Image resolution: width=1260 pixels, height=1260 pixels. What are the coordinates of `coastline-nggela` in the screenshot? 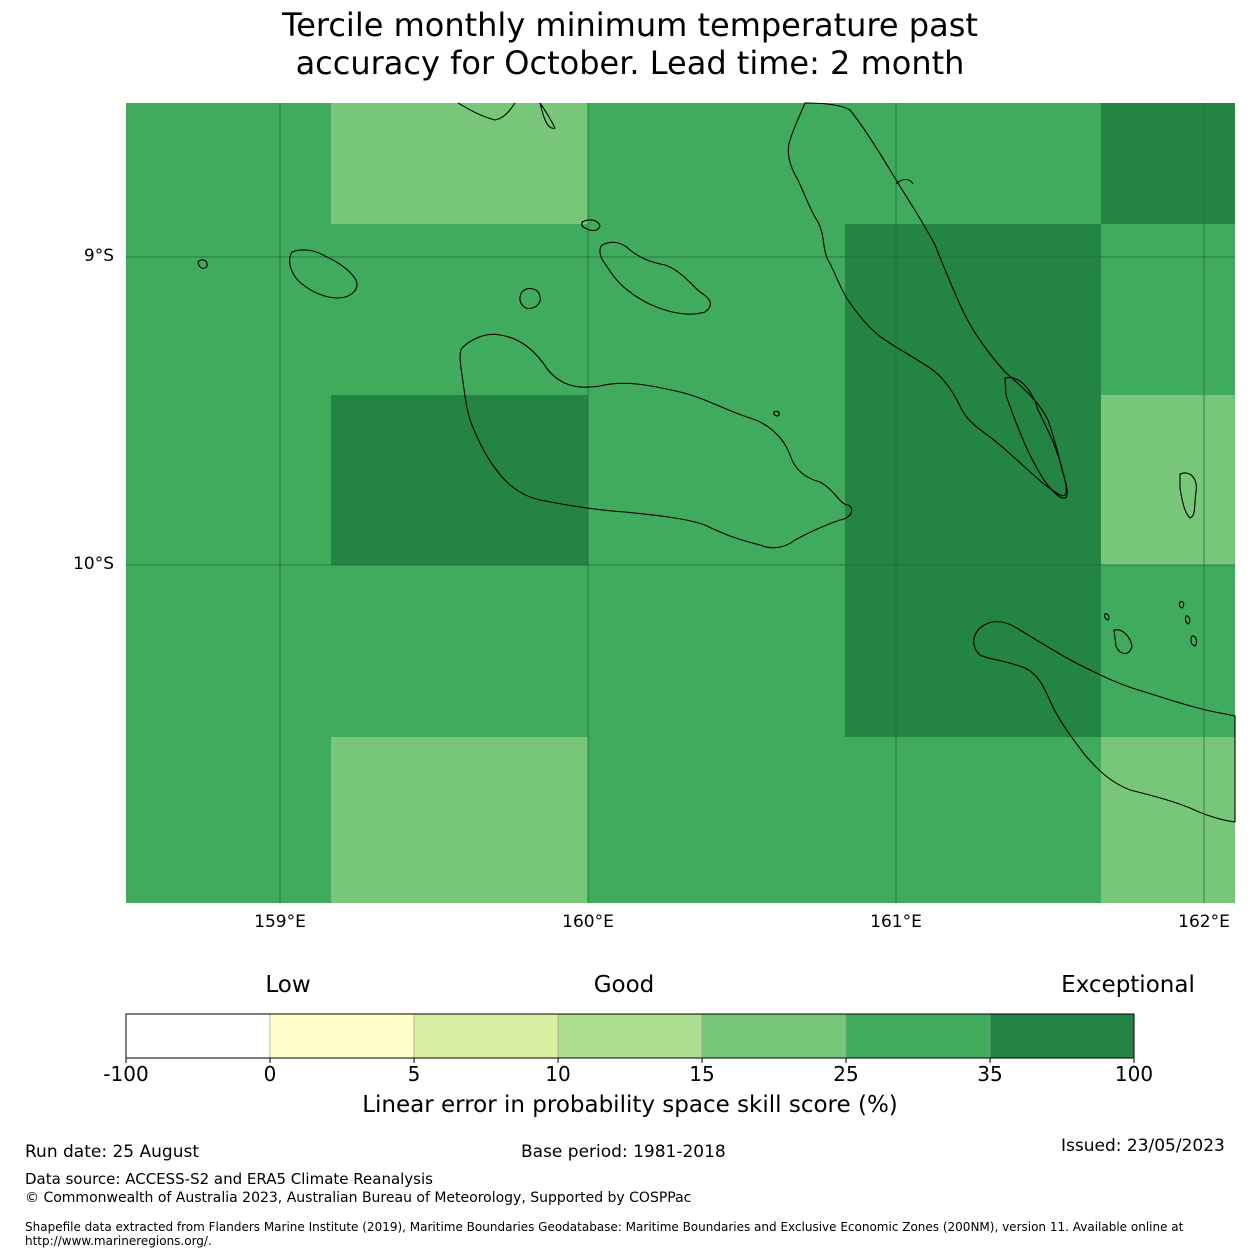 It's located at (655, 278).